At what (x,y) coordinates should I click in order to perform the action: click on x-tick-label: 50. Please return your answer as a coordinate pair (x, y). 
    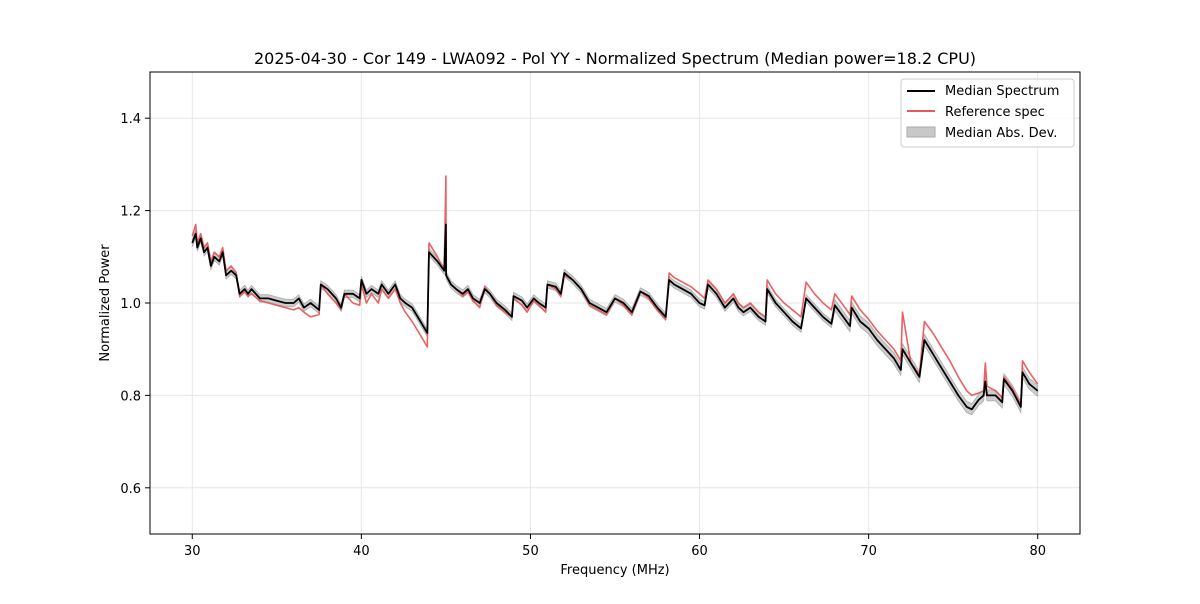
    Looking at the image, I should click on (530, 551).